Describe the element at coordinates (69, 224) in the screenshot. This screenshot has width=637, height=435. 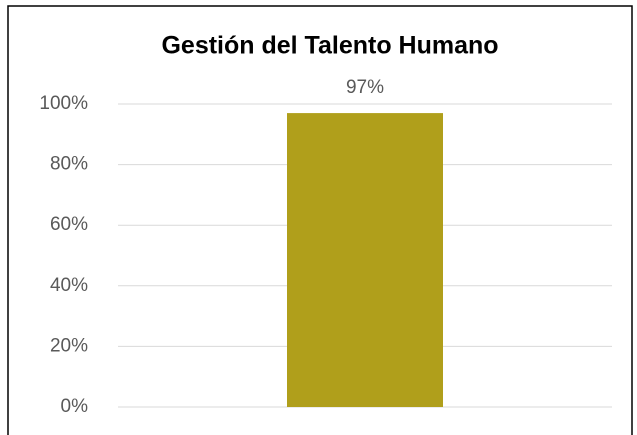
I see `y-tick-label: 60%` at that location.